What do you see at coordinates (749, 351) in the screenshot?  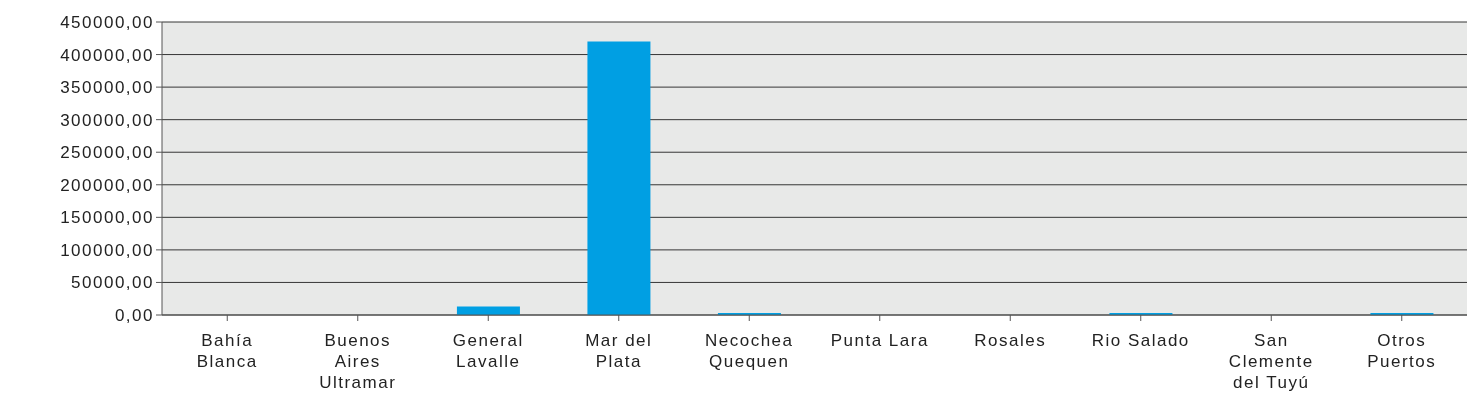 I see `x-tick-label: Necochea Quequen` at bounding box center [749, 351].